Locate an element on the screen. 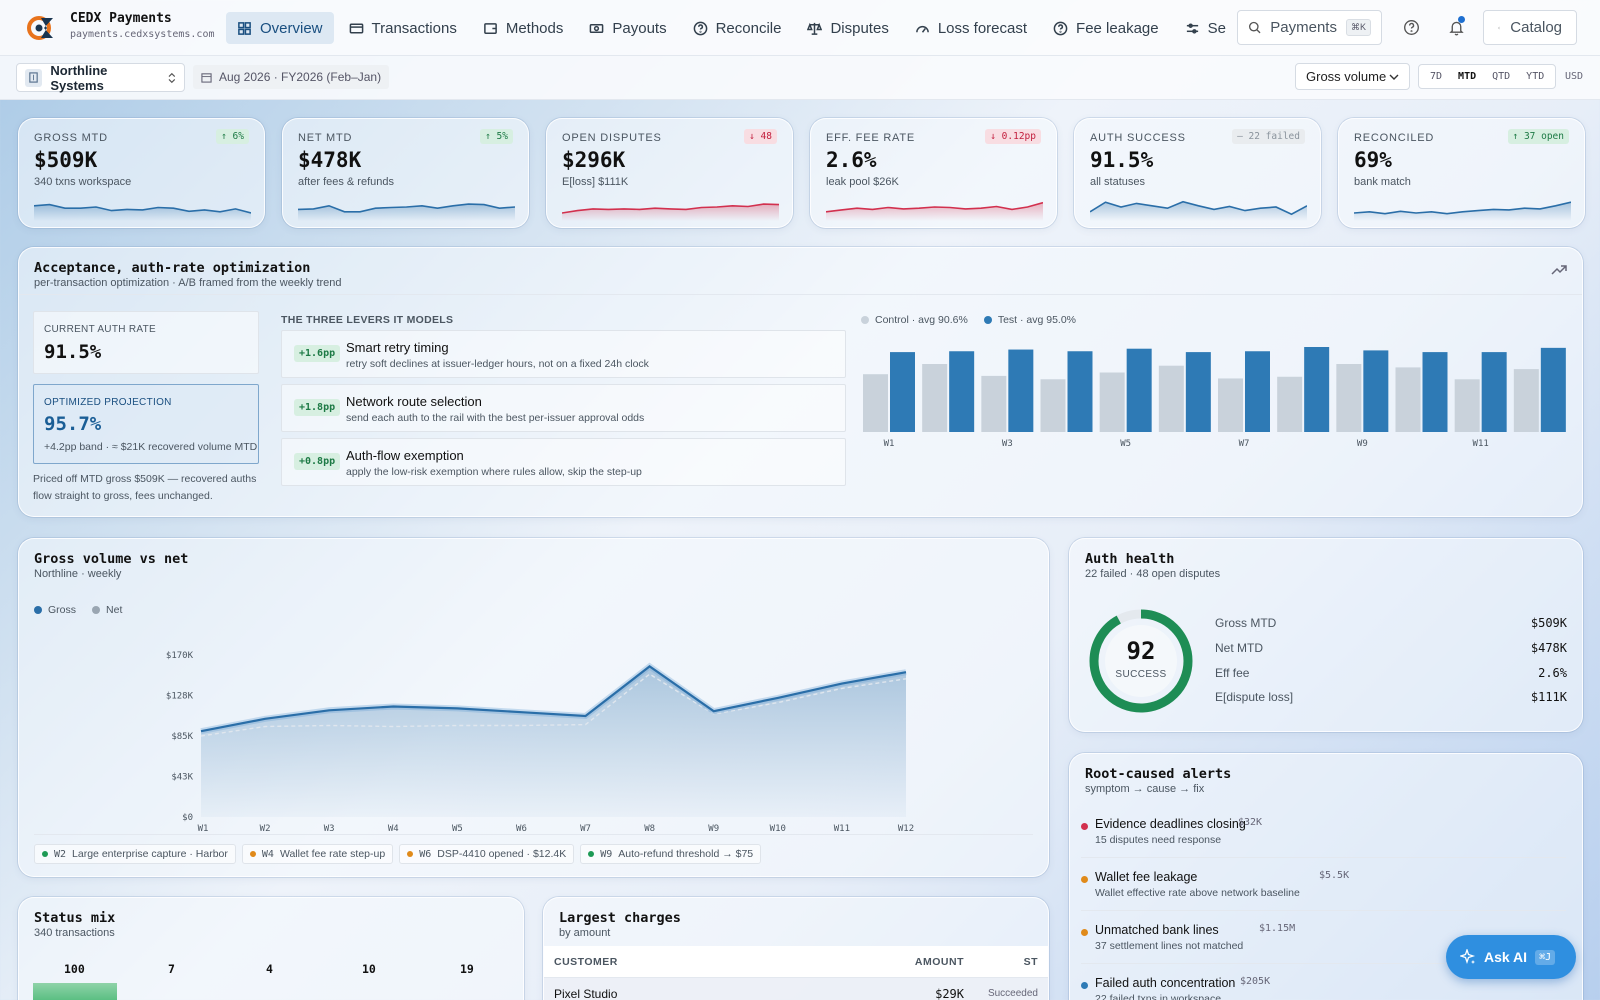 The height and width of the screenshot is (1000, 1600). legend-gross: Gross is located at coordinates (55, 610).